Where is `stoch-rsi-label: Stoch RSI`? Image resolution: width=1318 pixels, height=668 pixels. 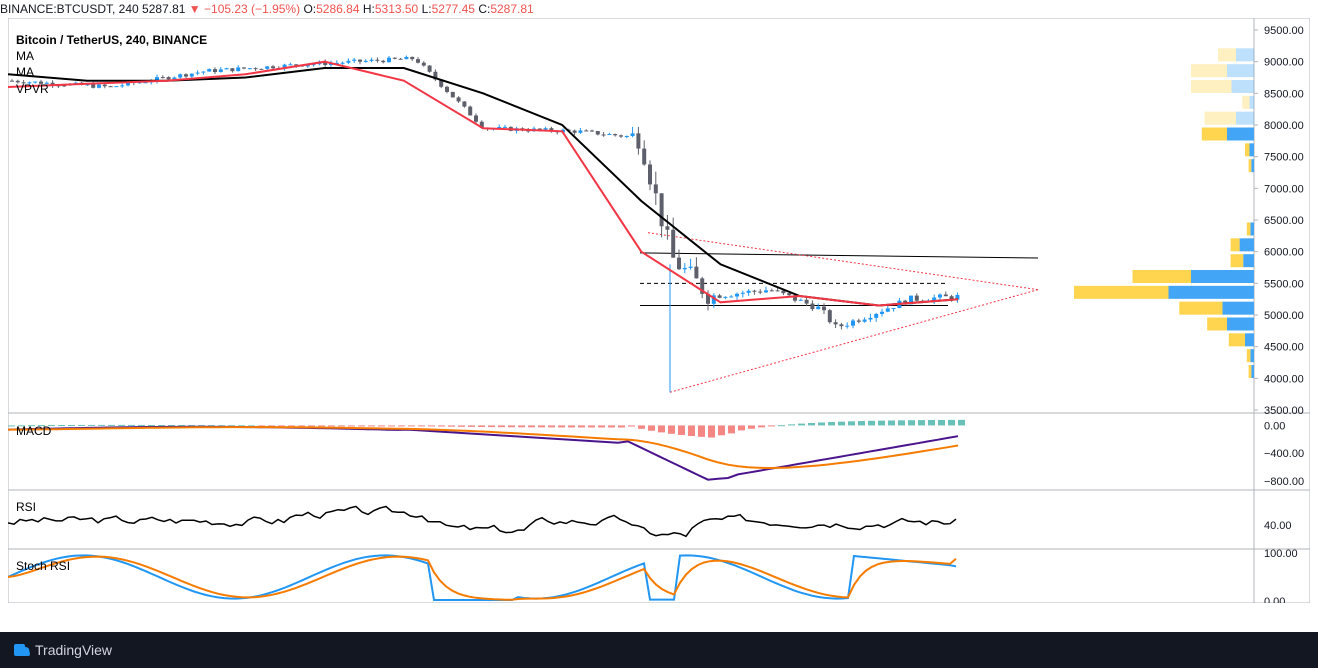 stoch-rsi-label: Stoch RSI is located at coordinates (43, 566).